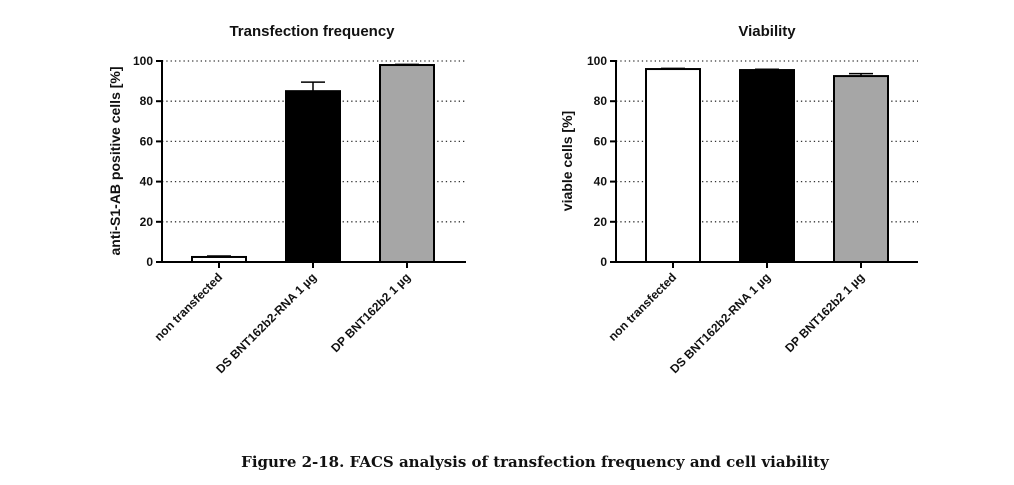  Describe the element at coordinates (312, 31) in the screenshot. I see `chart-title: Transfection frequency` at that location.